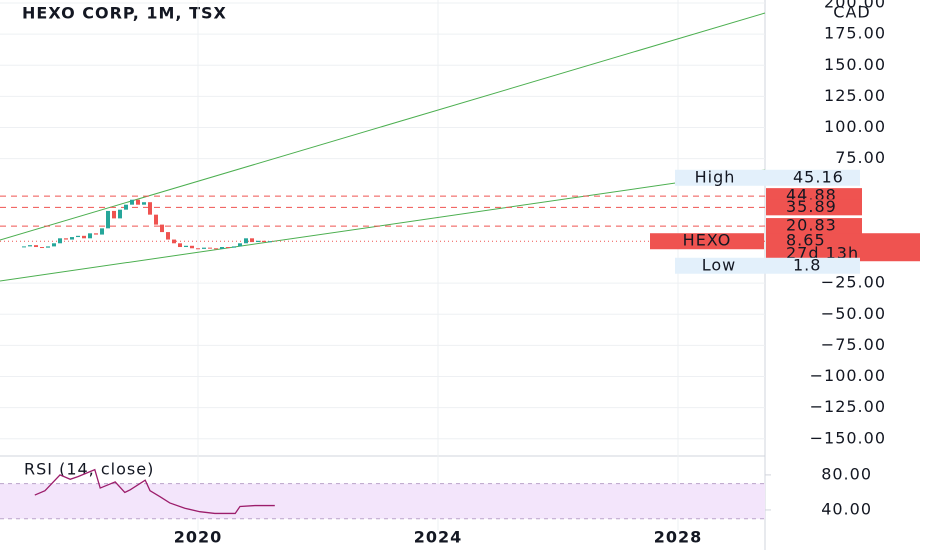  Describe the element at coordinates (855, 126) in the screenshot. I see `y-tick-label: 100.00` at that location.